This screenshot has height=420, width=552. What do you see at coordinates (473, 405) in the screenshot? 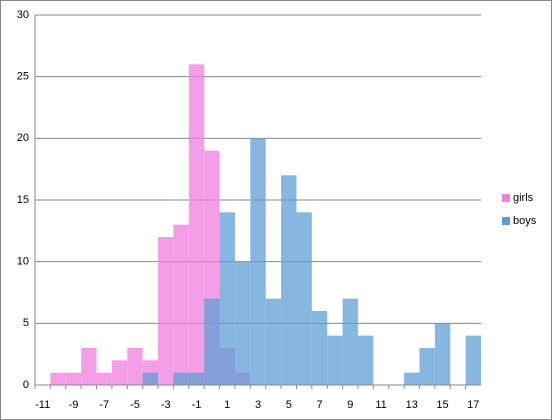
I see `x-tick-label: 17` at bounding box center [473, 405].